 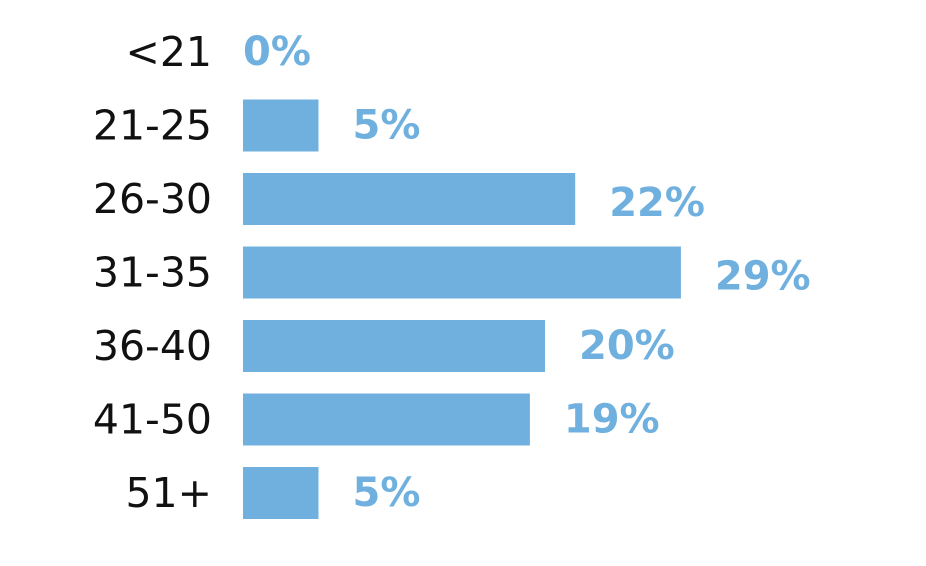 I want to click on category-label: 51+, so click(x=168, y=493).